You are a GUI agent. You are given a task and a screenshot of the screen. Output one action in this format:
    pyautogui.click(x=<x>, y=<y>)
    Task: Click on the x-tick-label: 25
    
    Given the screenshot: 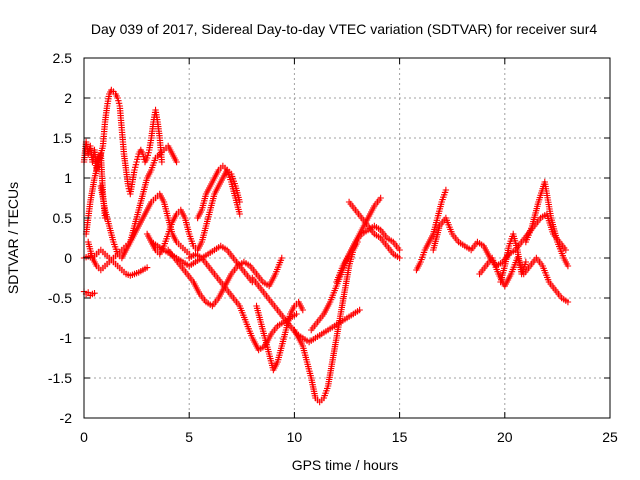 What is the action you would take?
    pyautogui.click(x=610, y=437)
    